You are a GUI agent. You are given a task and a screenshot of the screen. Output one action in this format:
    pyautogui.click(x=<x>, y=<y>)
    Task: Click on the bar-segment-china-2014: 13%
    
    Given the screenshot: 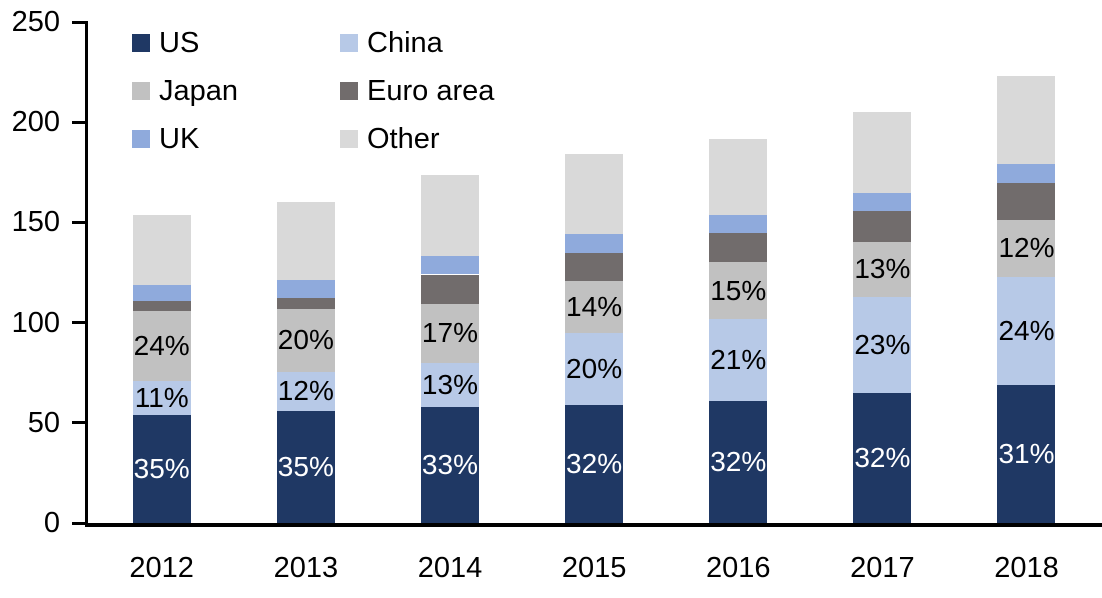 What is the action you would take?
    pyautogui.click(x=449, y=384)
    